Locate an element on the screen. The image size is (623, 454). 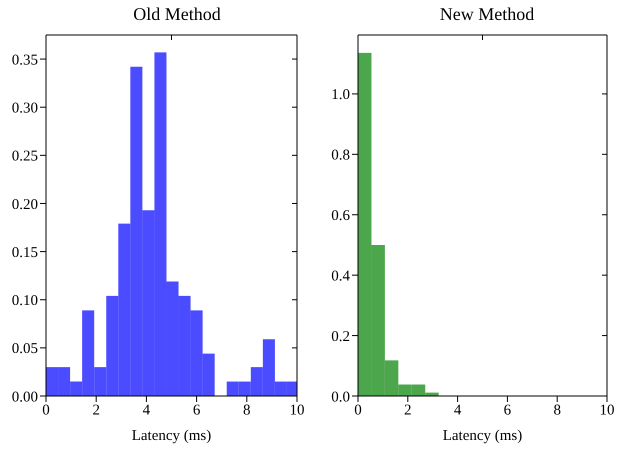
y-tick-label: 0.8 is located at coordinates (340, 156).